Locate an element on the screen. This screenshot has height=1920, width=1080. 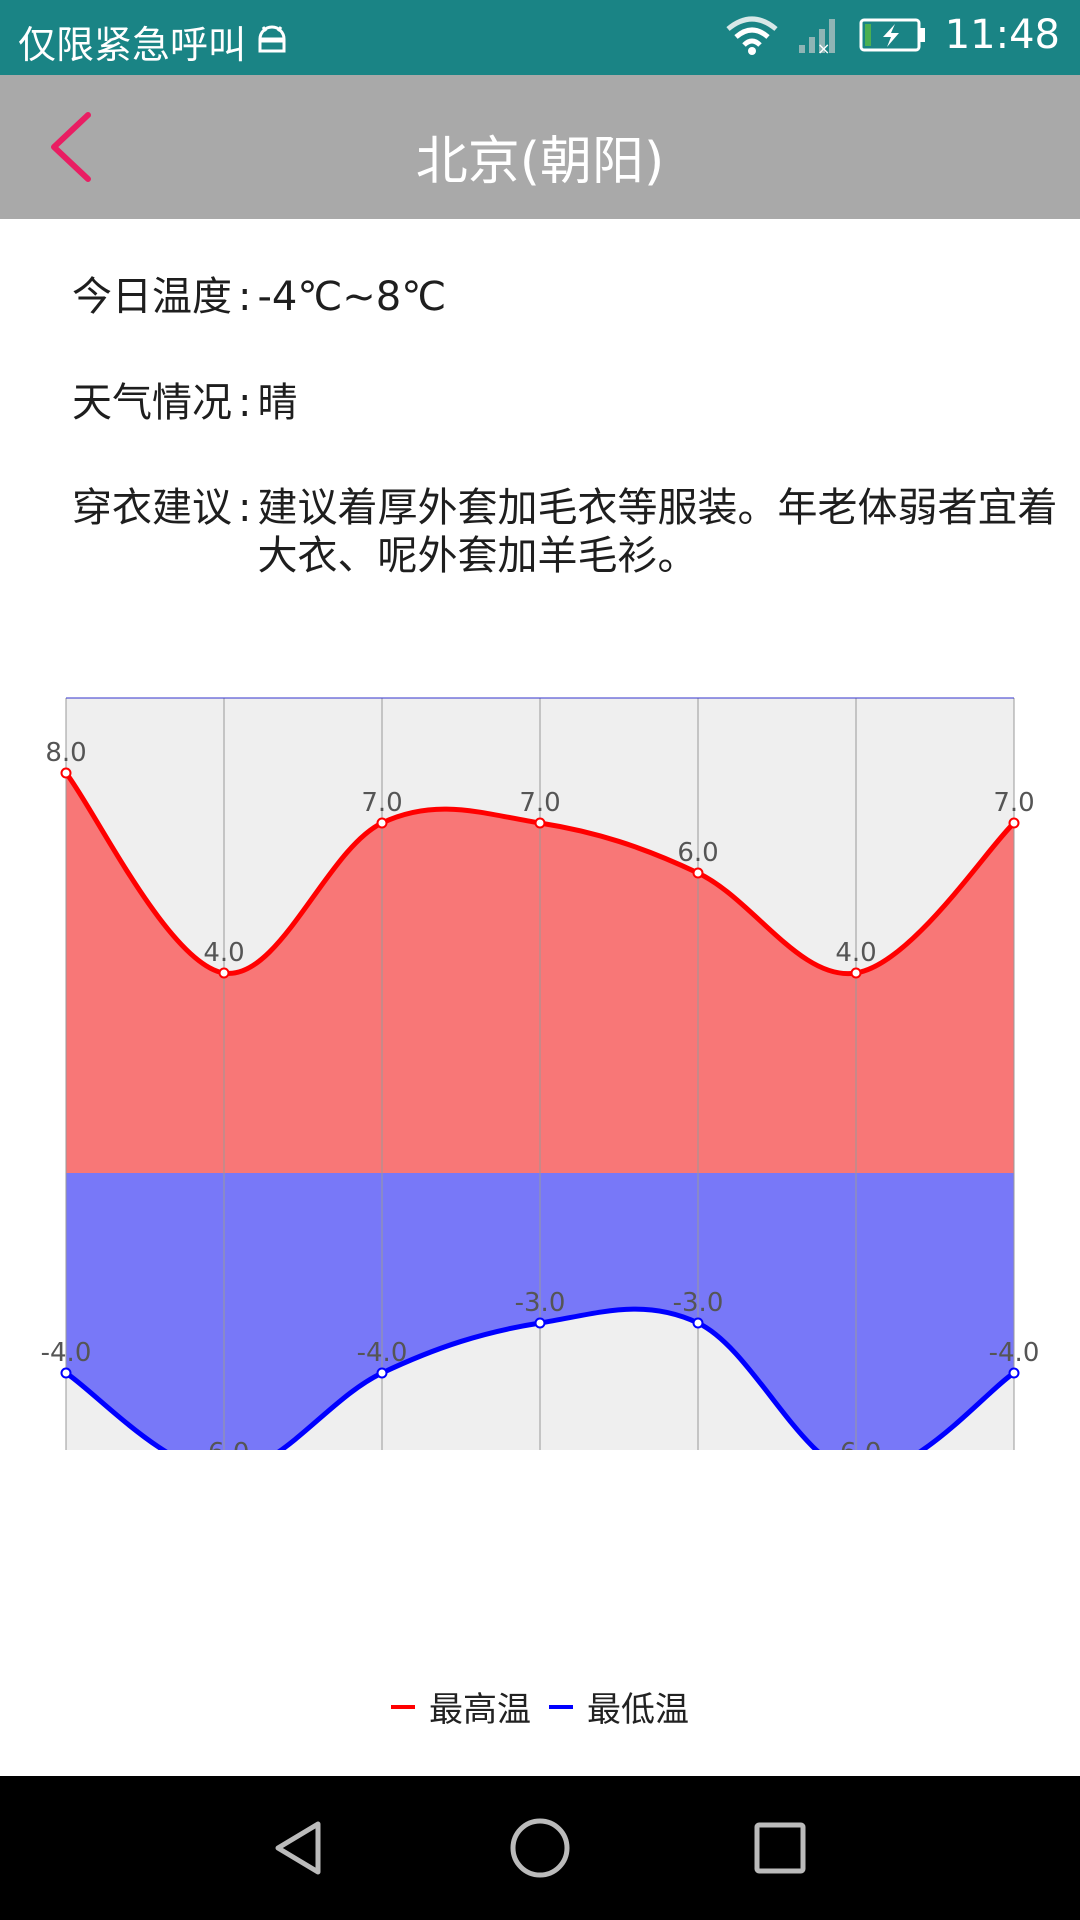
legend-swatch-high is located at coordinates (403, 1706).